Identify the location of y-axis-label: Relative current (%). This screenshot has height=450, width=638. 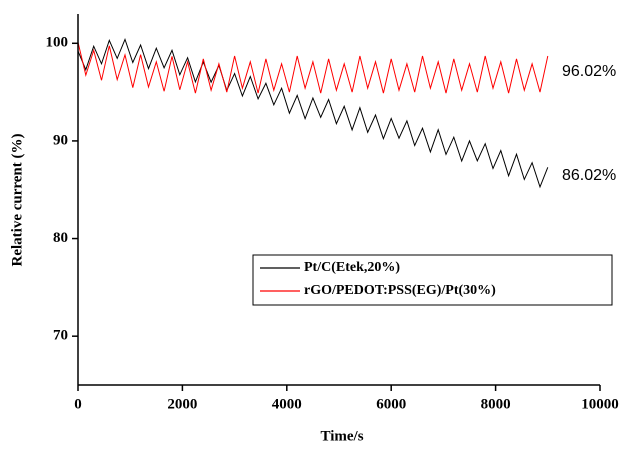
(17, 199).